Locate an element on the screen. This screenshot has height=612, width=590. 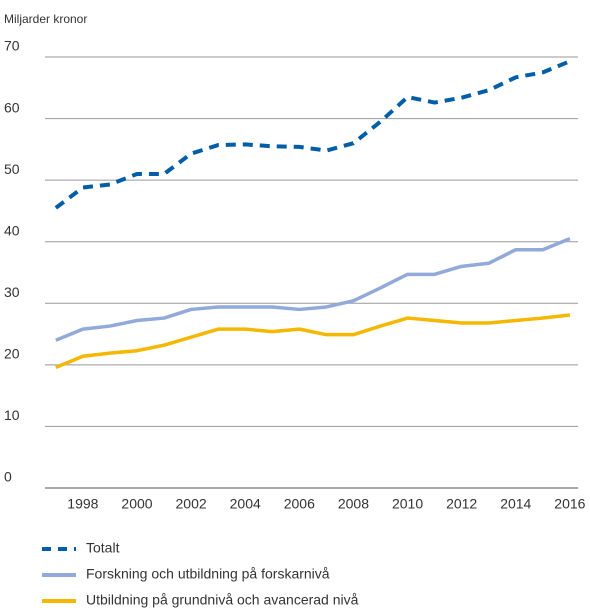
x-tick-label: 2008 is located at coordinates (353, 504).